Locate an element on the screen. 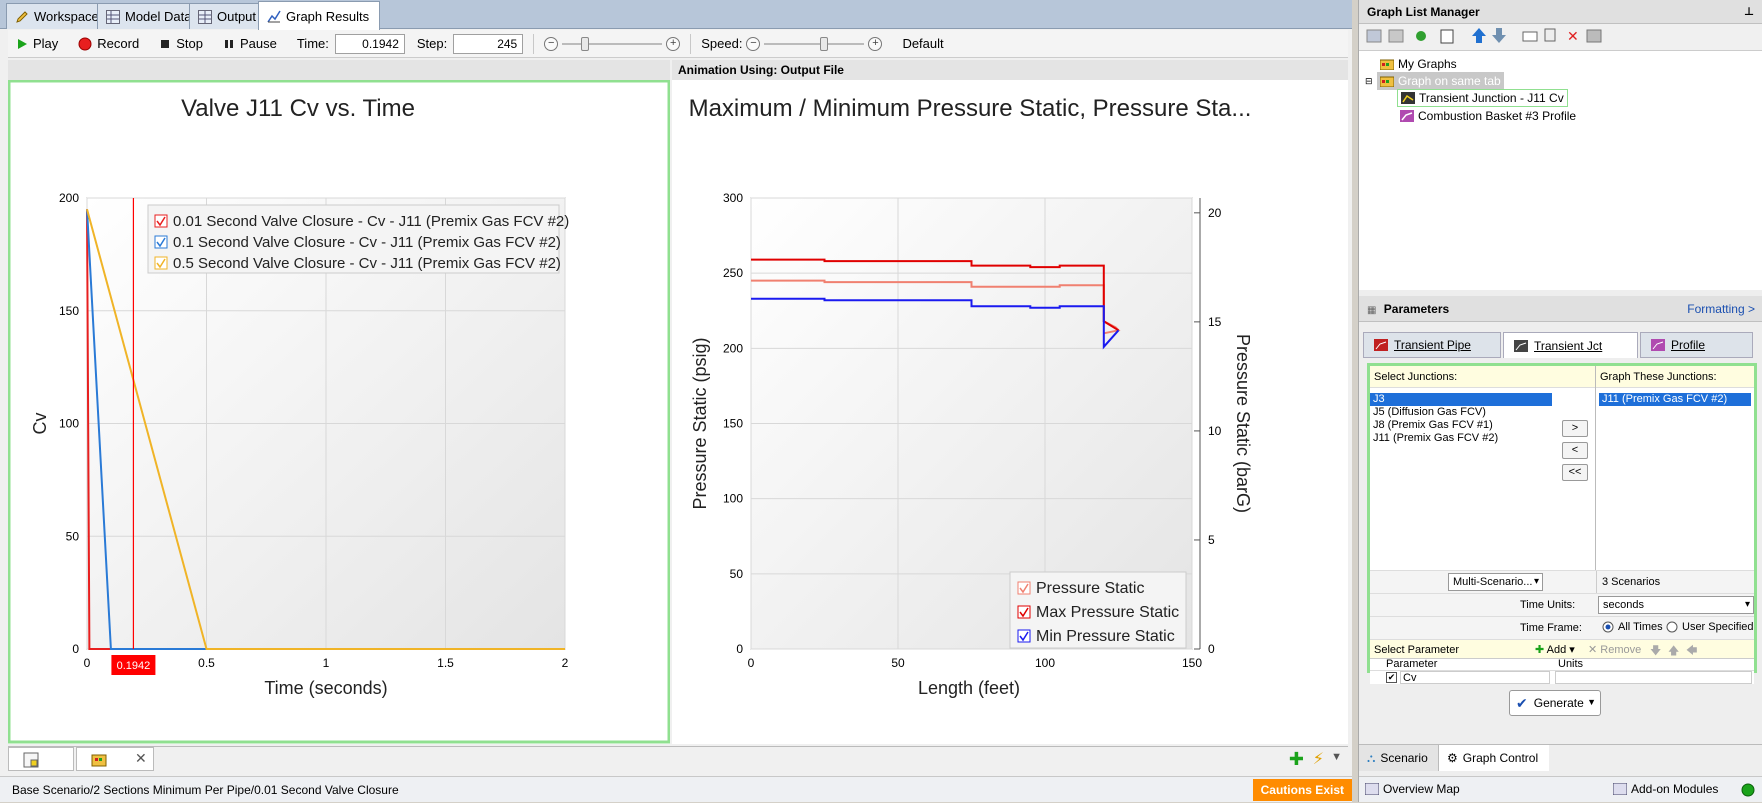 The width and height of the screenshot is (1762, 803). speed-slider is located at coordinates (814, 44).